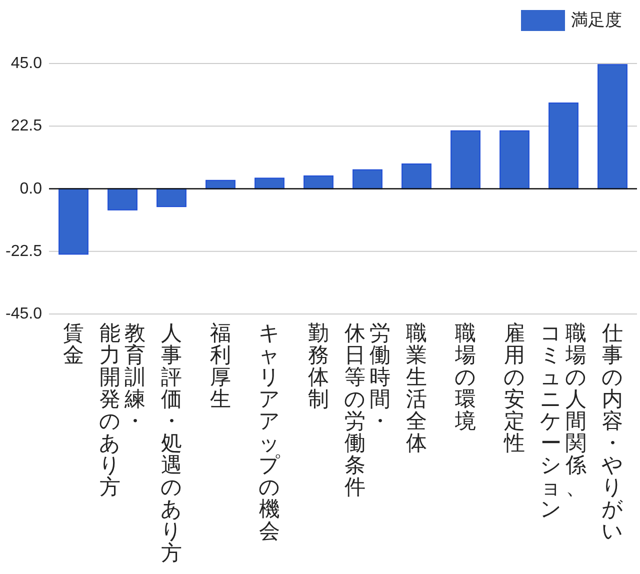 This screenshot has height=574, width=640. Describe the element at coordinates (122, 410) in the screenshot. I see `category-label: 教育訓練・能力開発のあり方` at that location.